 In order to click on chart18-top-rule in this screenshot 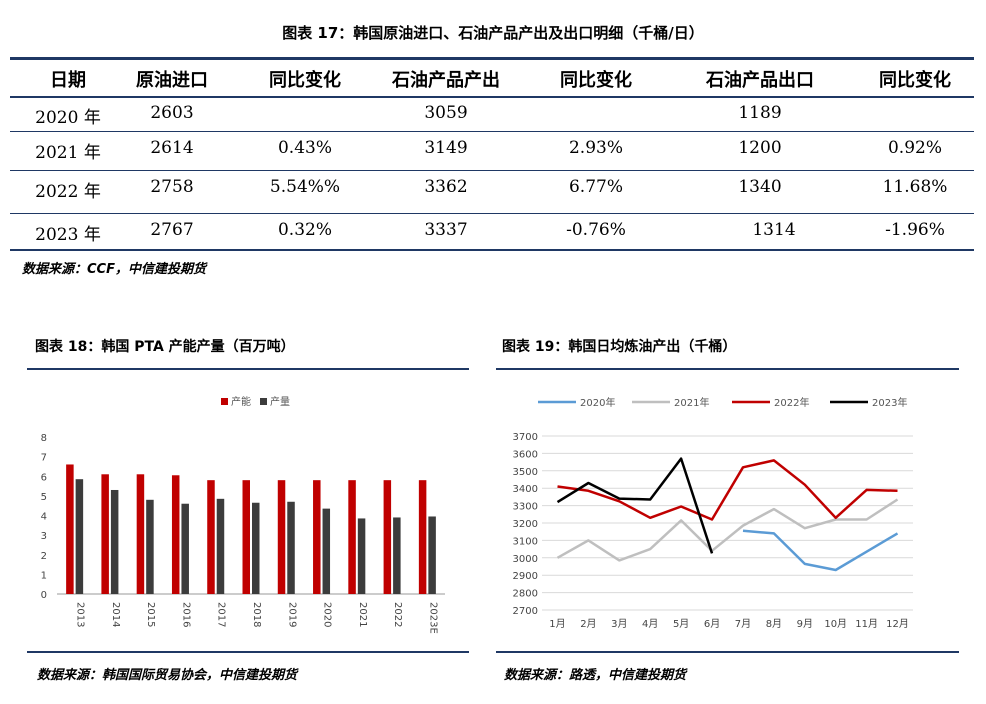, I will do `click(248, 369)`.